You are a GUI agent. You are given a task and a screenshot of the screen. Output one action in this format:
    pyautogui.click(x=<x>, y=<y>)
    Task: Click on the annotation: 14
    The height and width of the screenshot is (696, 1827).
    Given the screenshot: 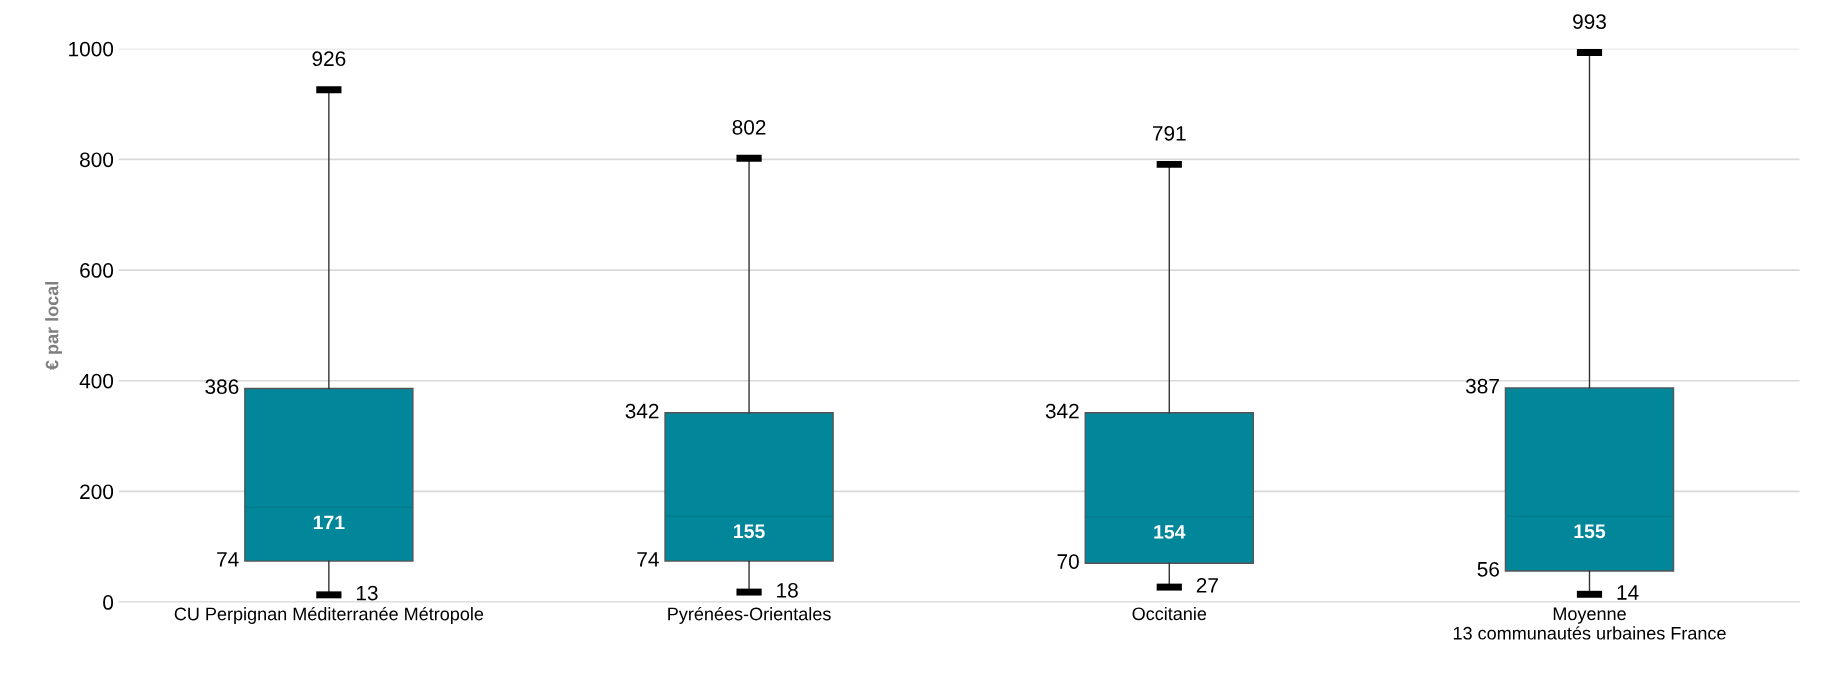 What is the action you would take?
    pyautogui.click(x=1628, y=592)
    